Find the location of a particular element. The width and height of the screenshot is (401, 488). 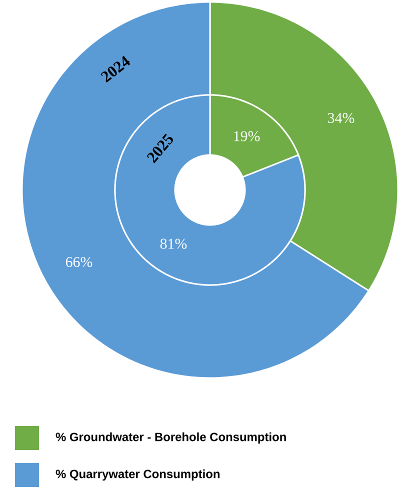

data-label: 19% is located at coordinates (247, 136).